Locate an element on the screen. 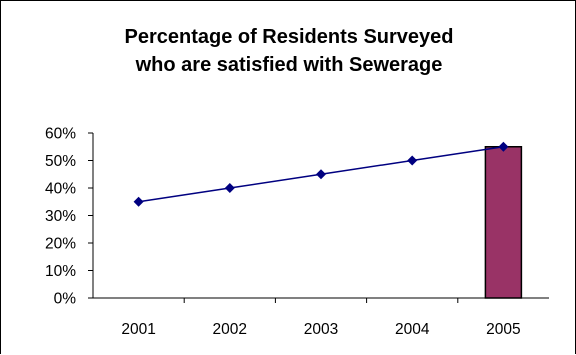 This screenshot has width=576, height=355. data-point-2005 is located at coordinates (503, 146).